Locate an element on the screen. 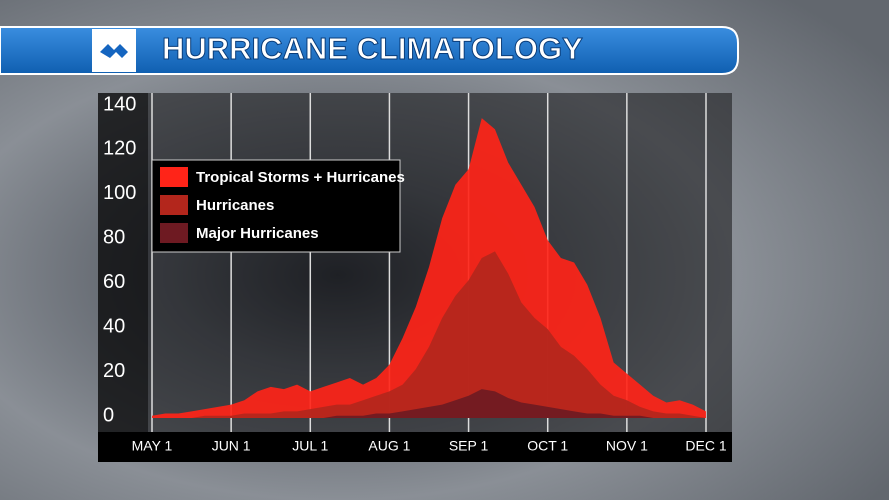  x-tick-label: OCT 1 is located at coordinates (547, 446).